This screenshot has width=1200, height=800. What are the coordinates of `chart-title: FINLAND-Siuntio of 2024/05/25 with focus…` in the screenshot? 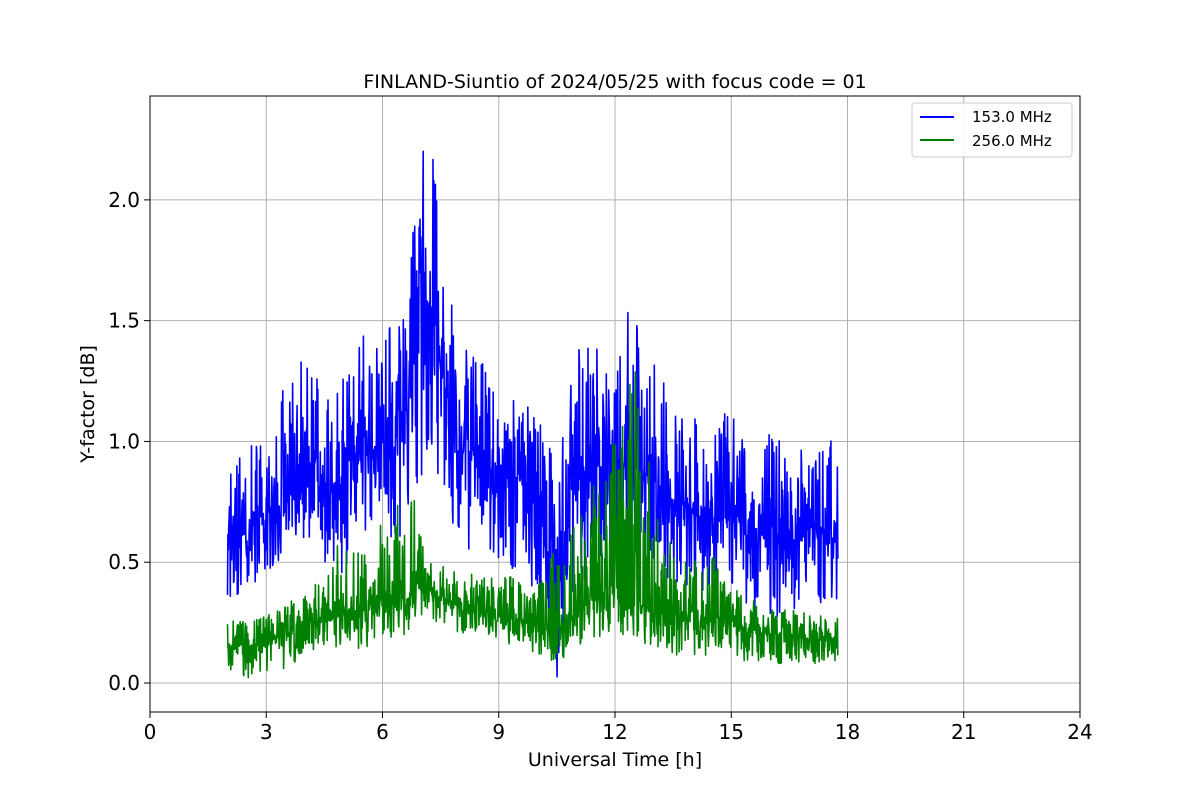 It's located at (614, 82).